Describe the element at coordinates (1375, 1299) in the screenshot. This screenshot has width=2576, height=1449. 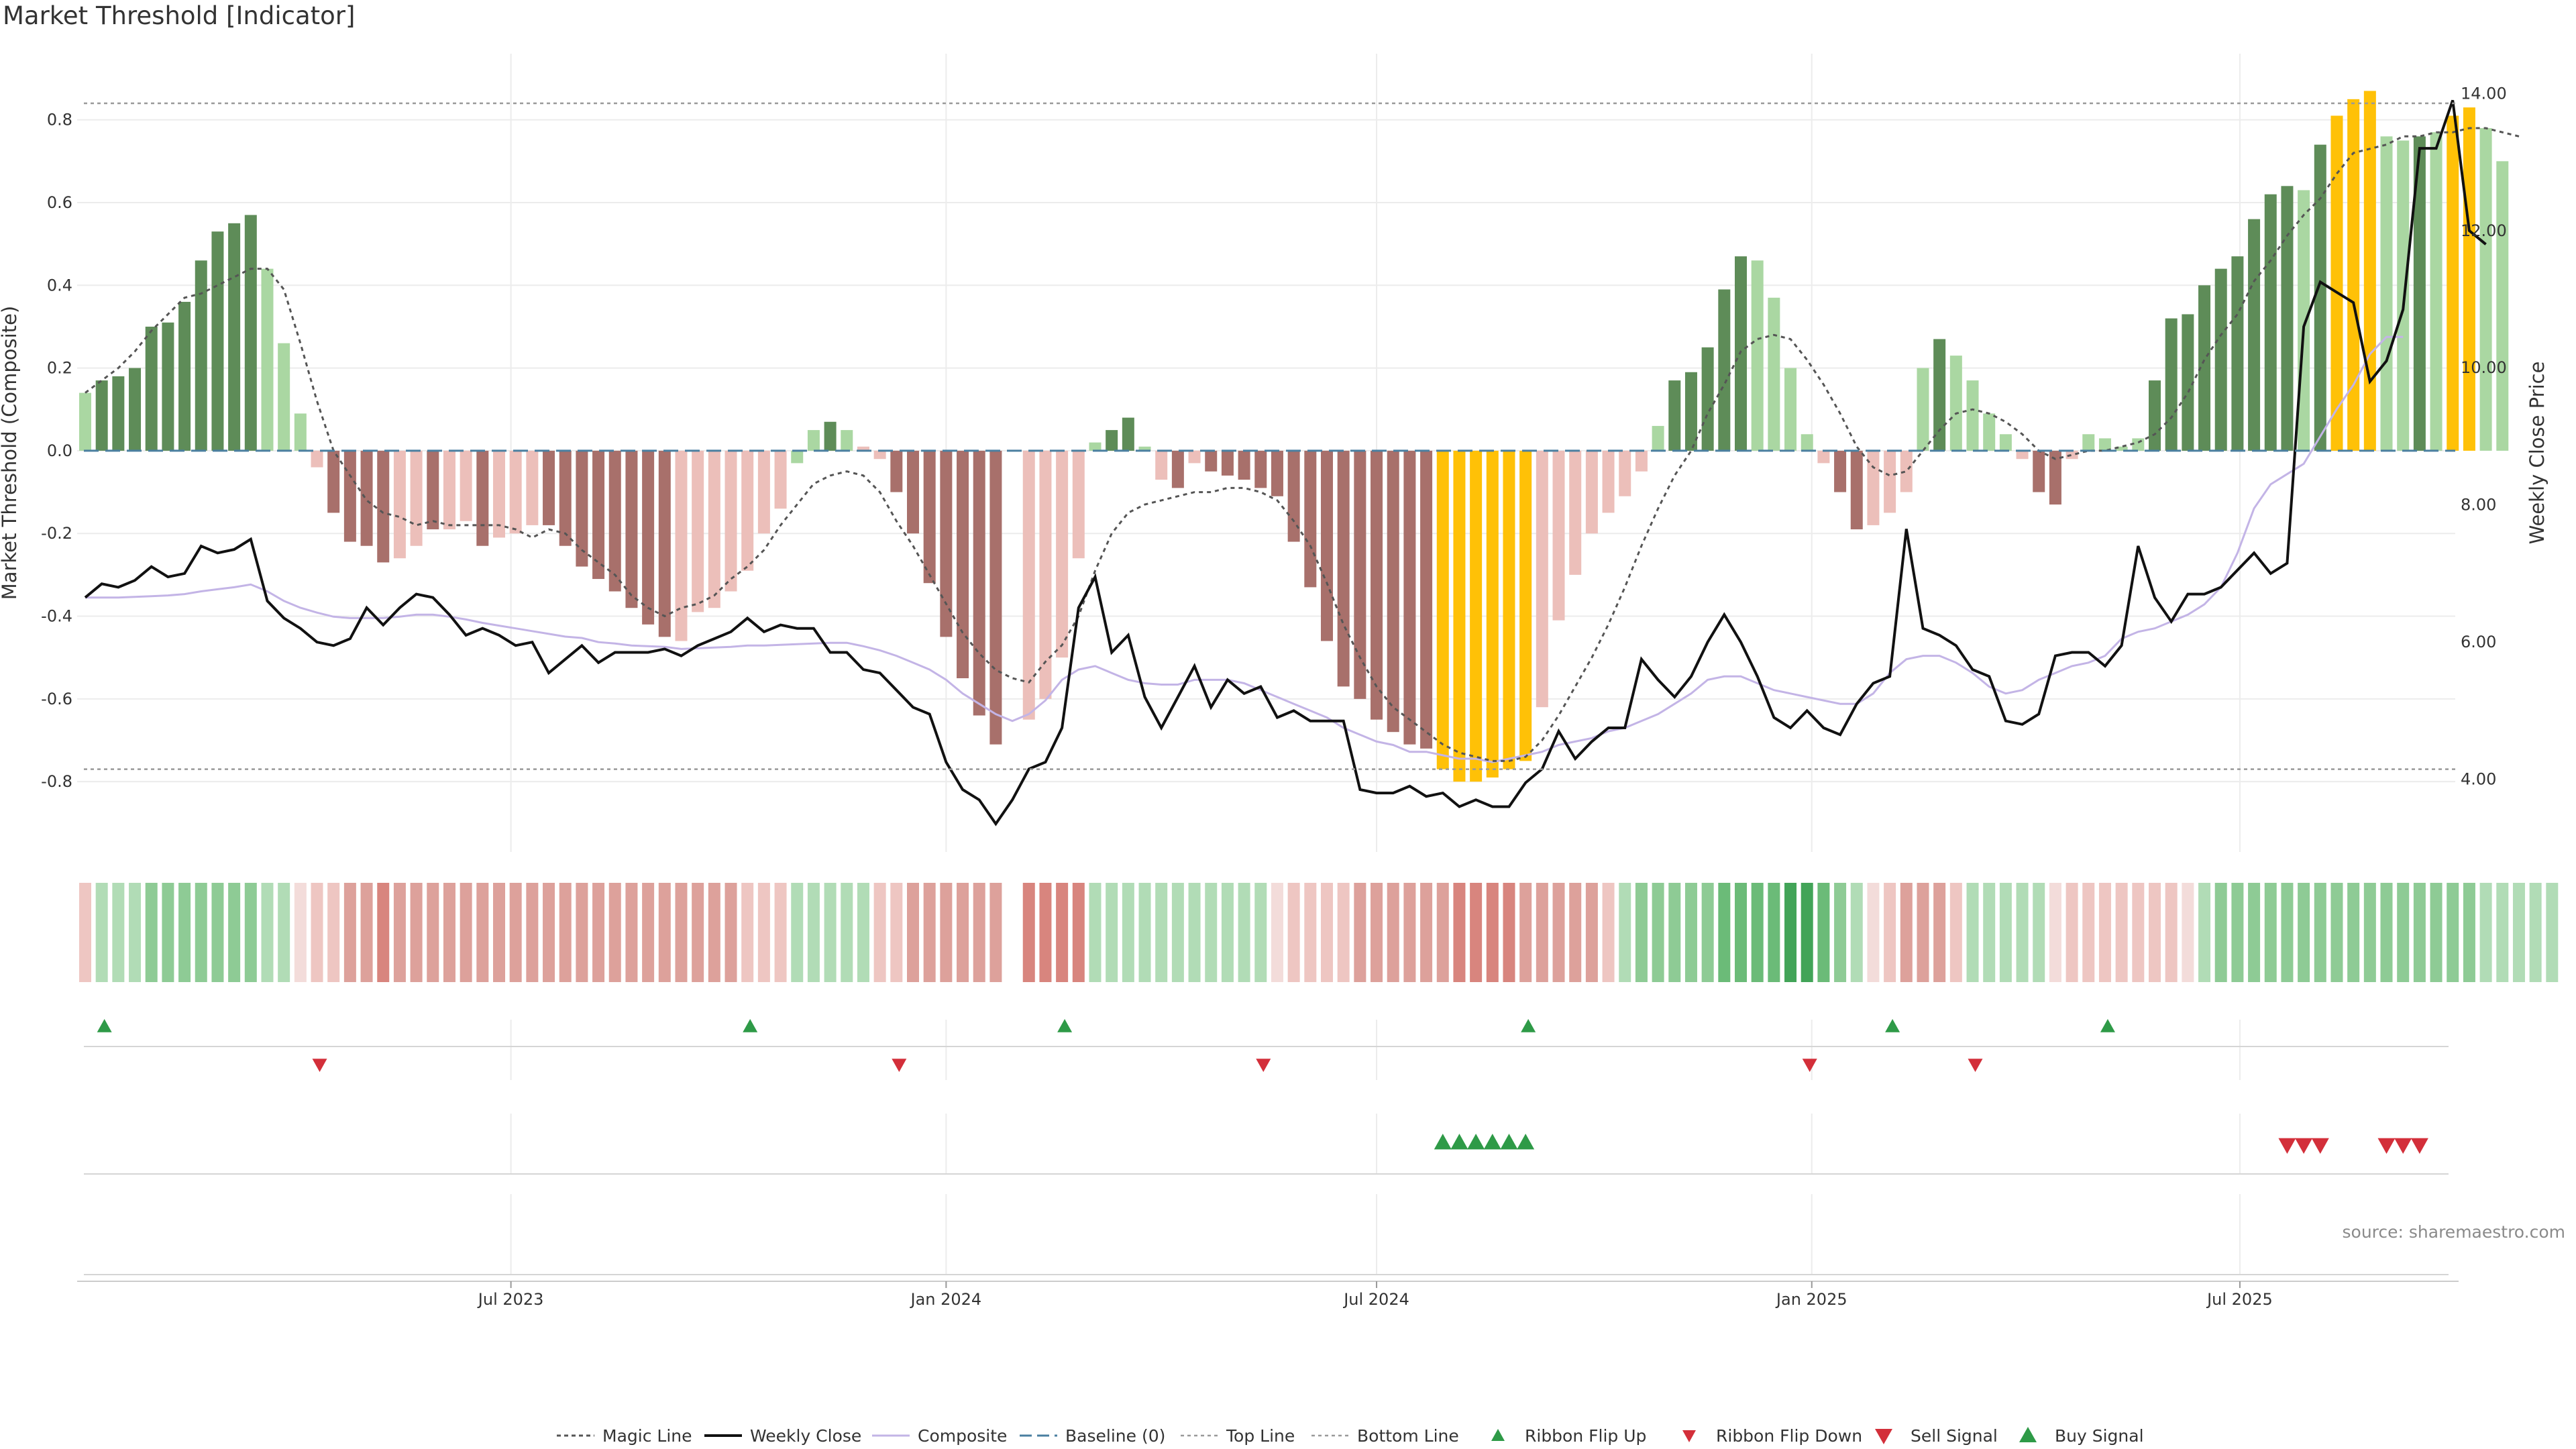
I see `x-tick-label: Jul 2024` at that location.